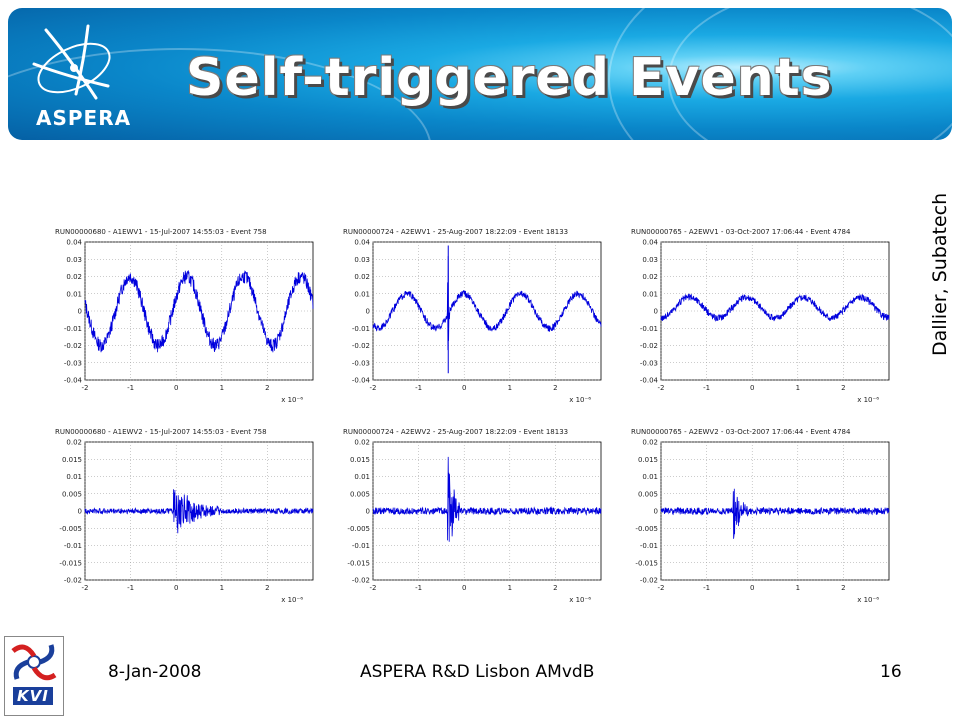 Image resolution: width=960 pixels, height=720 pixels. Describe the element at coordinates (155, 672) in the screenshot. I see `footer-date: 8-Jan-2008` at that location.